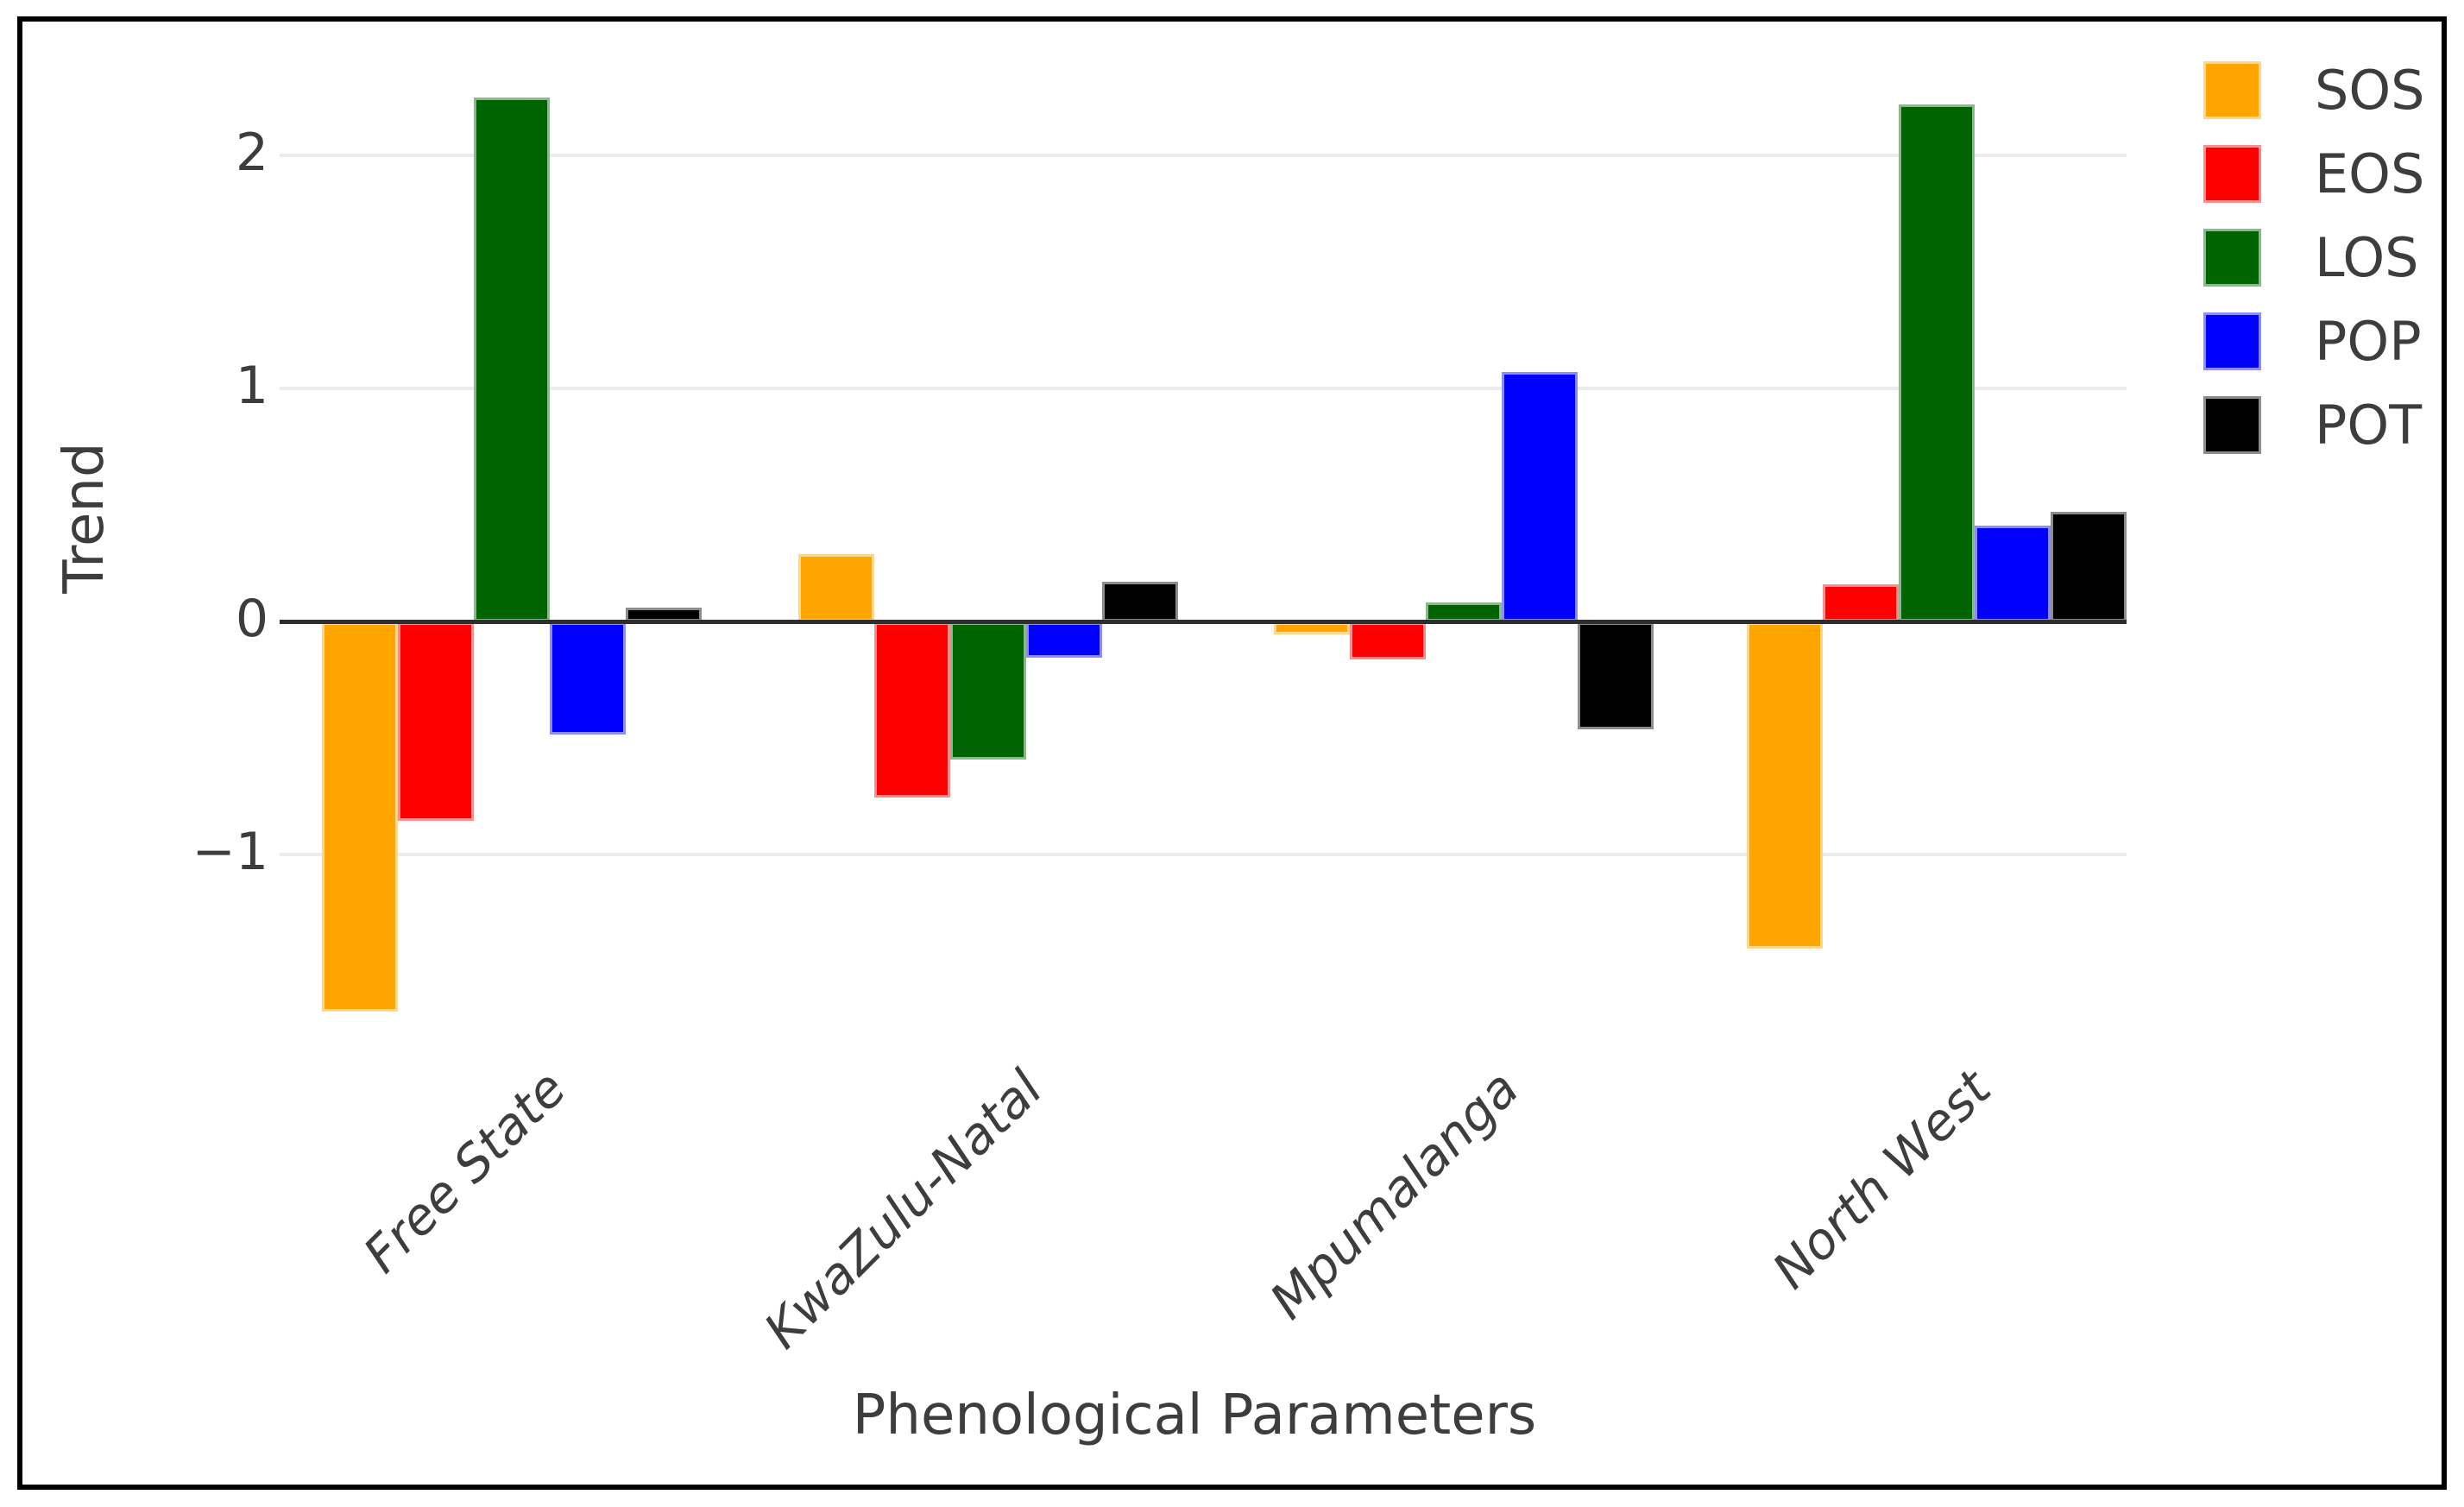  Describe the element at coordinates (251, 387) in the screenshot. I see `y-tick-label-1: 1` at that location.